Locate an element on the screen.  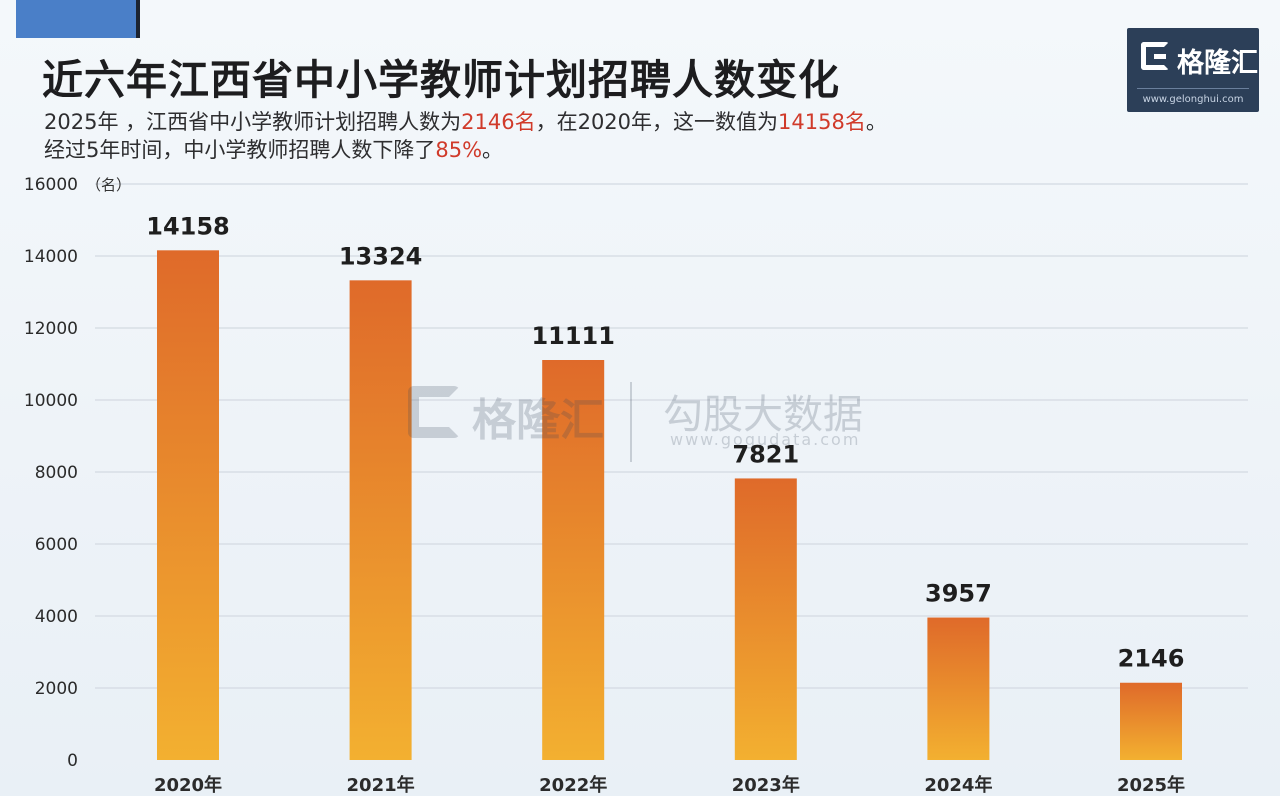
subtitle-text: 经过5年时间，中小学教师招聘人数下降了 is located at coordinates (240, 150).